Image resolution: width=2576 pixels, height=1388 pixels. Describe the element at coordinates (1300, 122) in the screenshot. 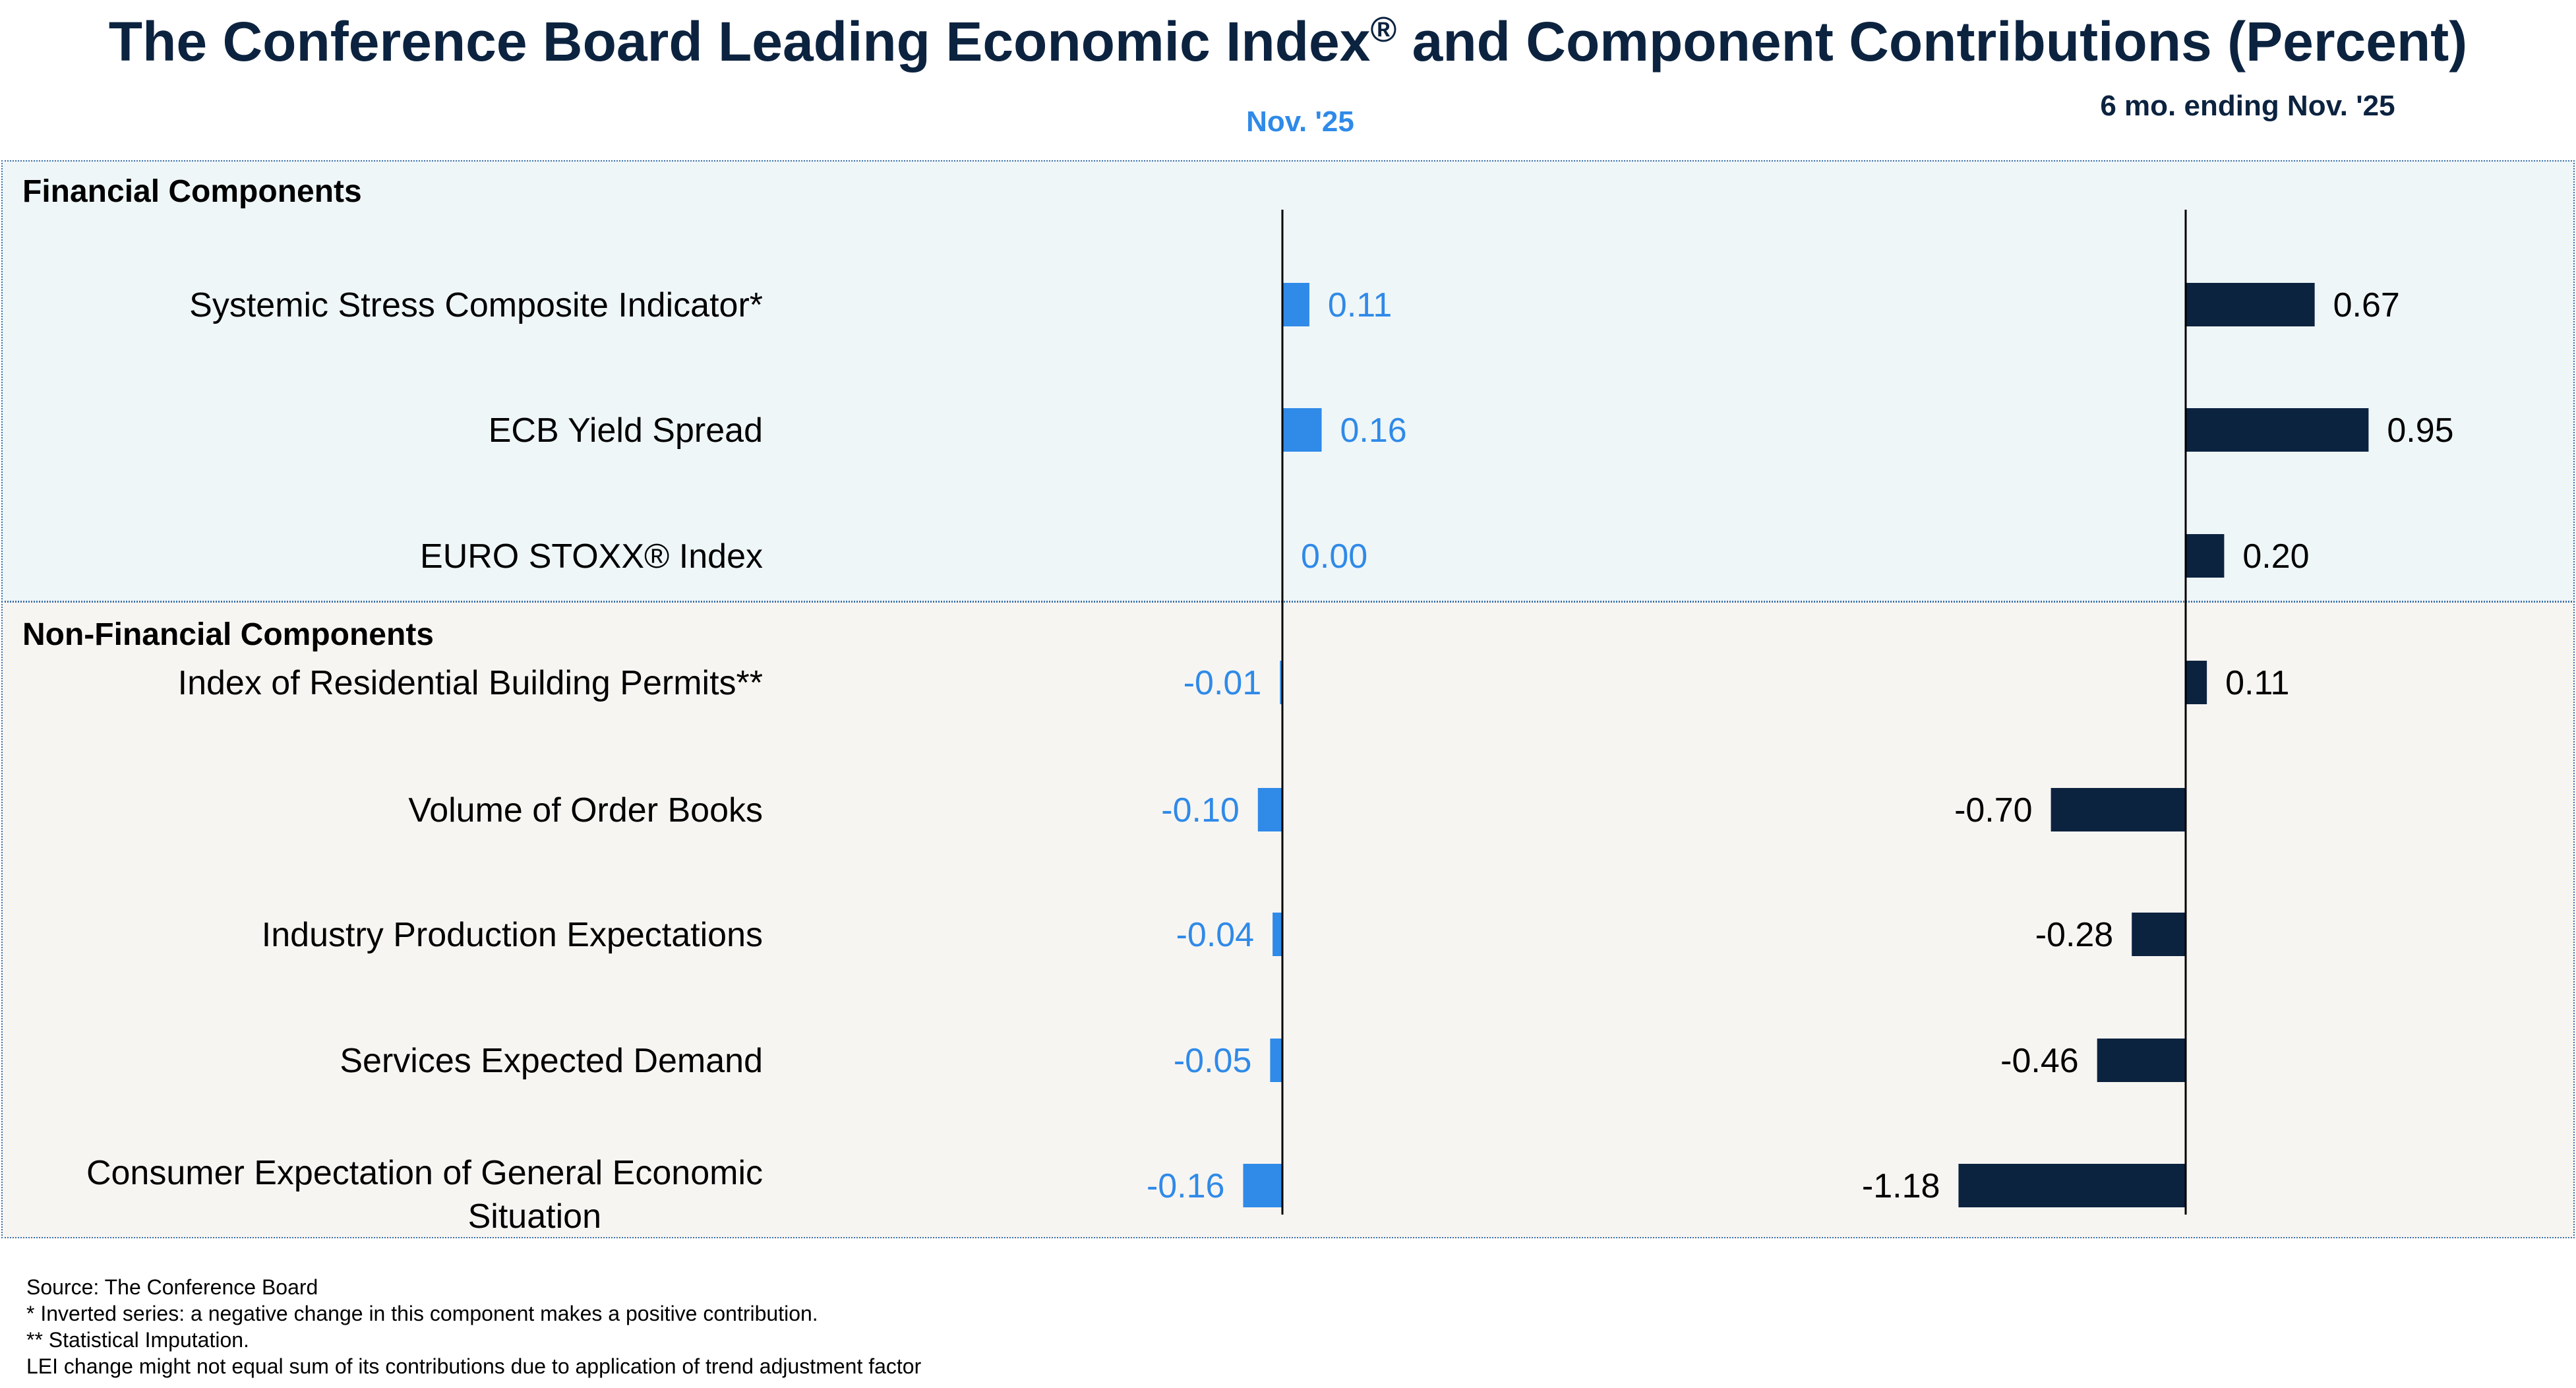

I see `nov-column-header: Nov. '25` at that location.